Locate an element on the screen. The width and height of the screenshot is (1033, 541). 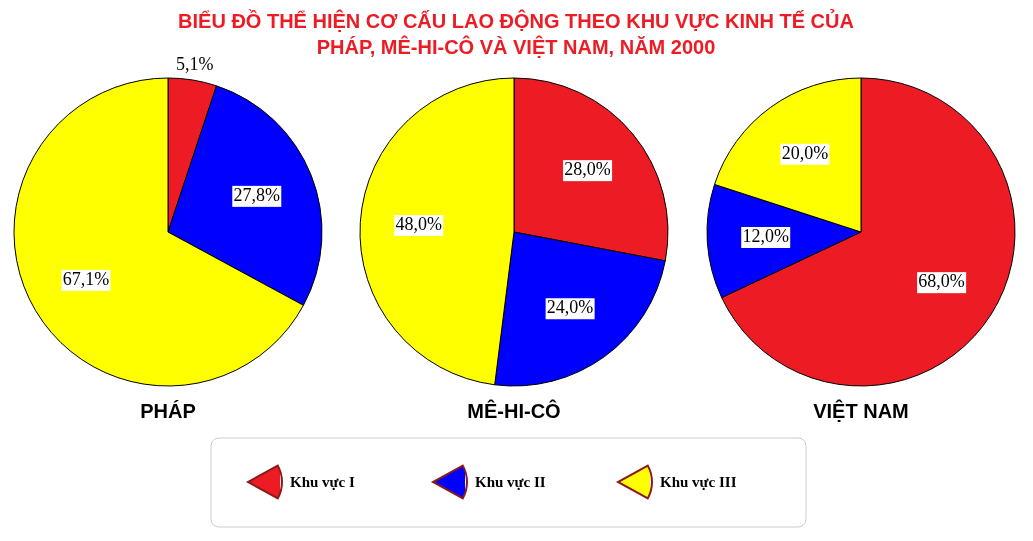
legend-label: Khu vực I is located at coordinates (323, 482).